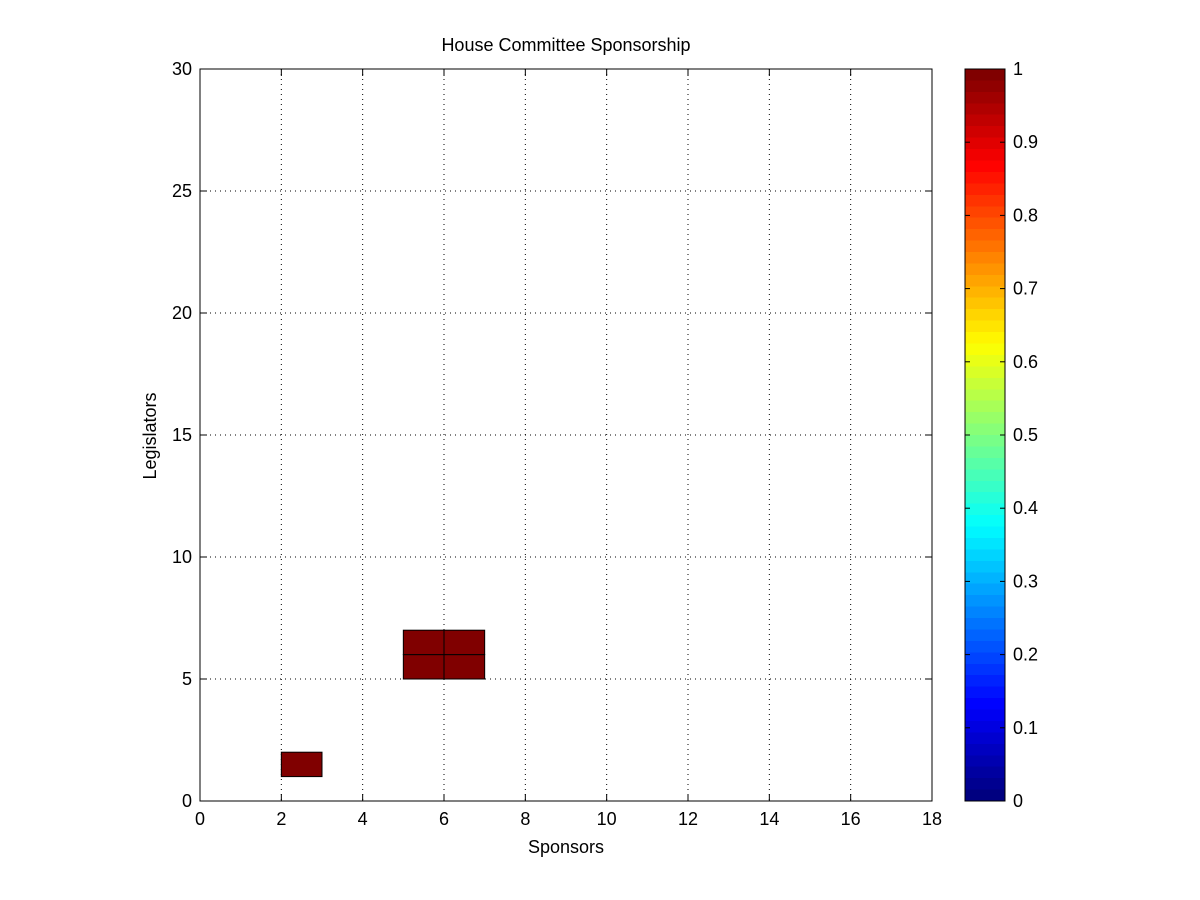 The height and width of the screenshot is (900, 1200). What do you see at coordinates (1025, 435) in the screenshot?
I see `colorbar-tick-label: 0.5` at bounding box center [1025, 435].